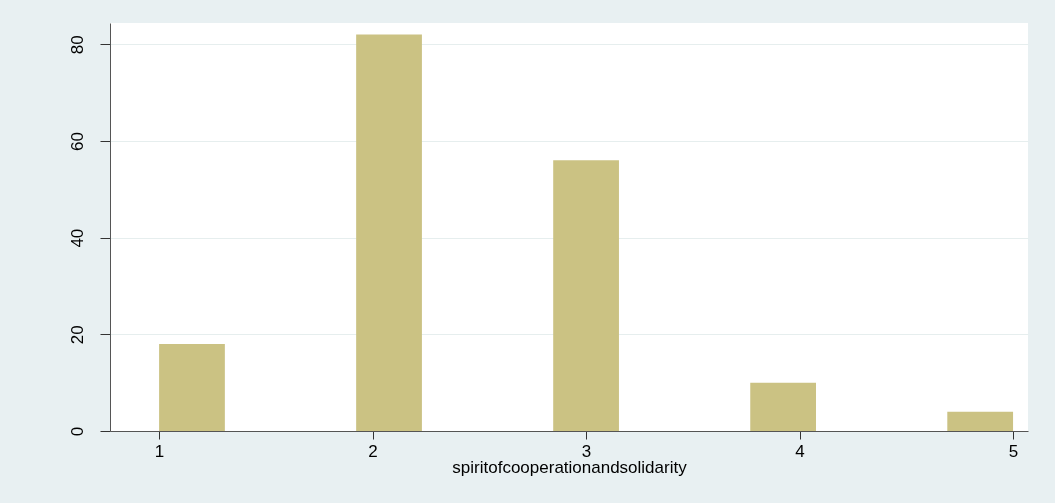 The height and width of the screenshot is (503, 1055). What do you see at coordinates (77, 141) in the screenshot?
I see `y-tick-label: 60` at bounding box center [77, 141].